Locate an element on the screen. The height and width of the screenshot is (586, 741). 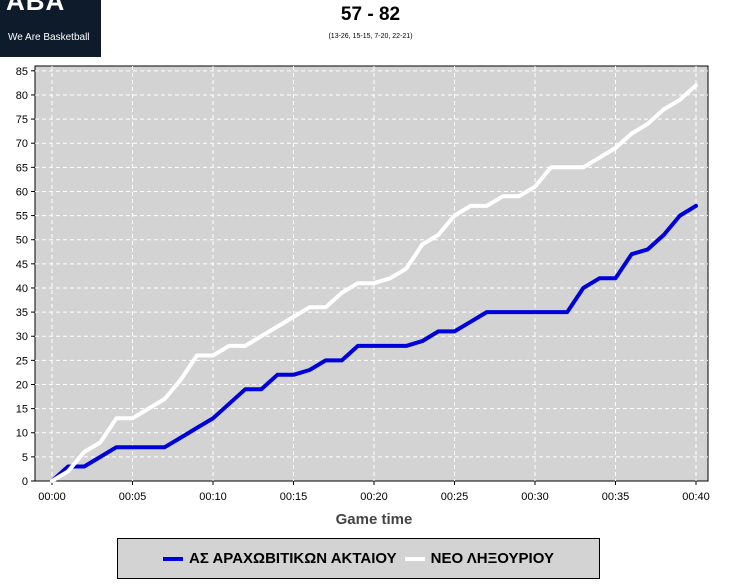
final-score: 57 - 82 is located at coordinates (370, 14).